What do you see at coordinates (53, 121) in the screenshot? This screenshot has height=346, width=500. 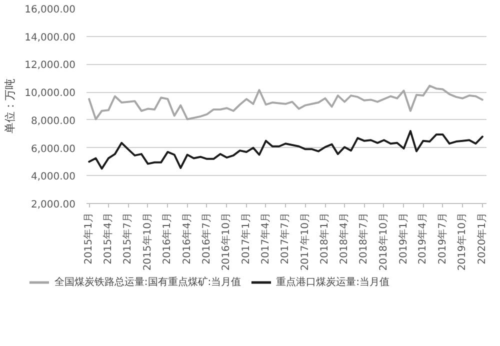 I see `y-tick-label: 8,000.00` at bounding box center [53, 121].